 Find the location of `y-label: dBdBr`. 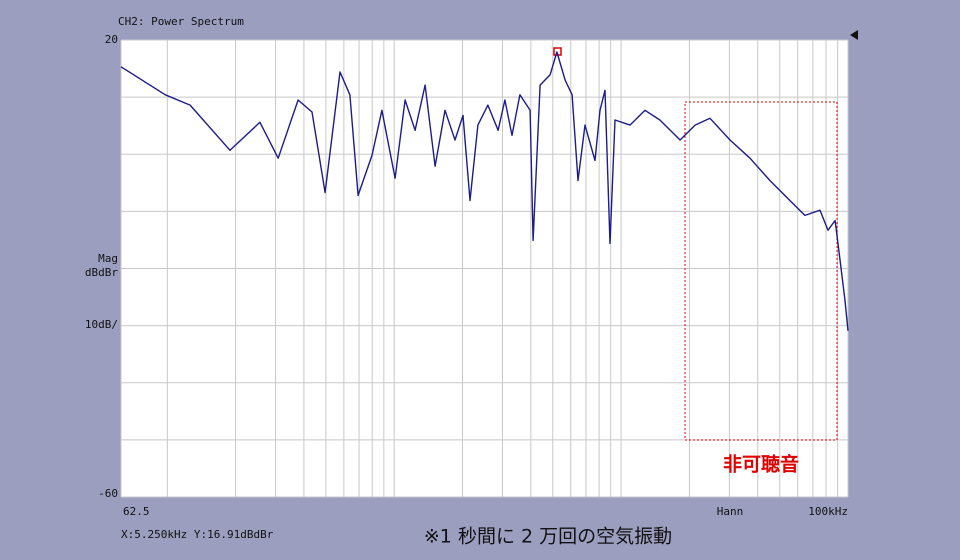

y-label: dBdBr is located at coordinates (101, 272).